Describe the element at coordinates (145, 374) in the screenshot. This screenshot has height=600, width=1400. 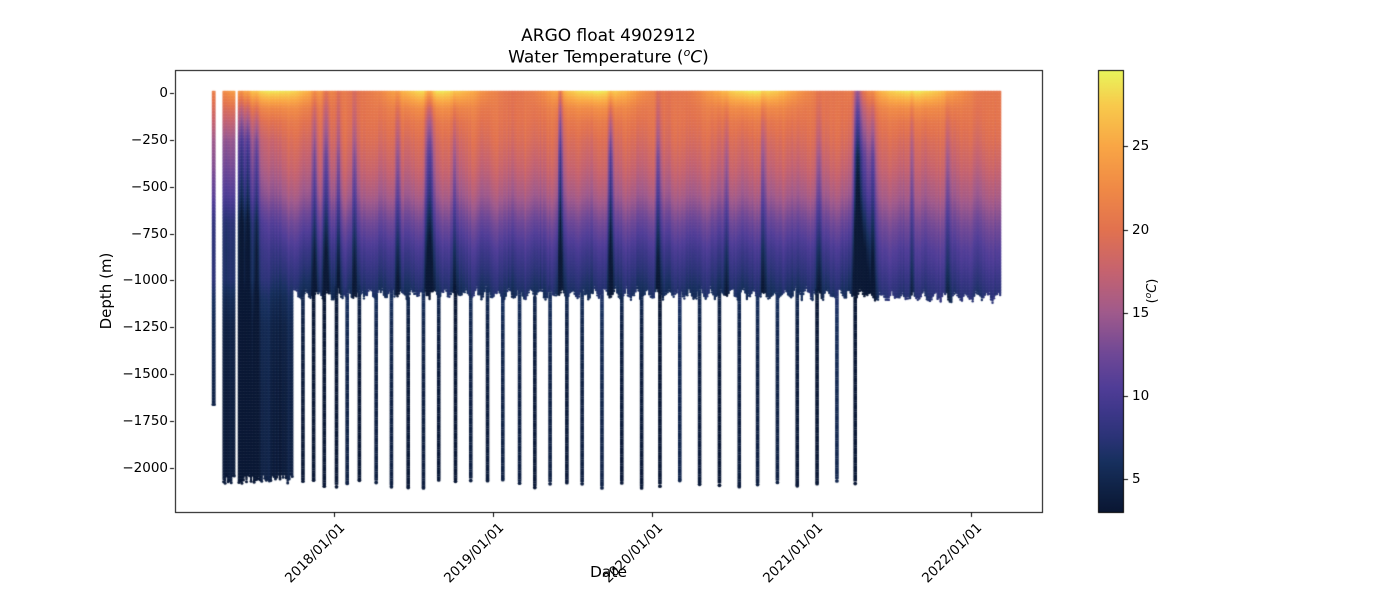
I see `y-tick-label: −1500` at that location.